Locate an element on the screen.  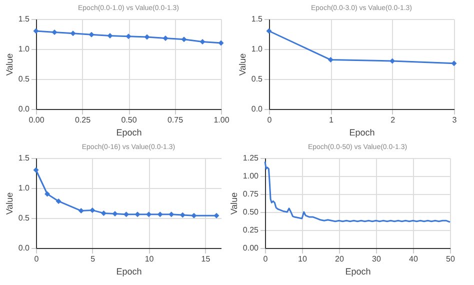
x-tick-label: 15 is located at coordinates (206, 259).